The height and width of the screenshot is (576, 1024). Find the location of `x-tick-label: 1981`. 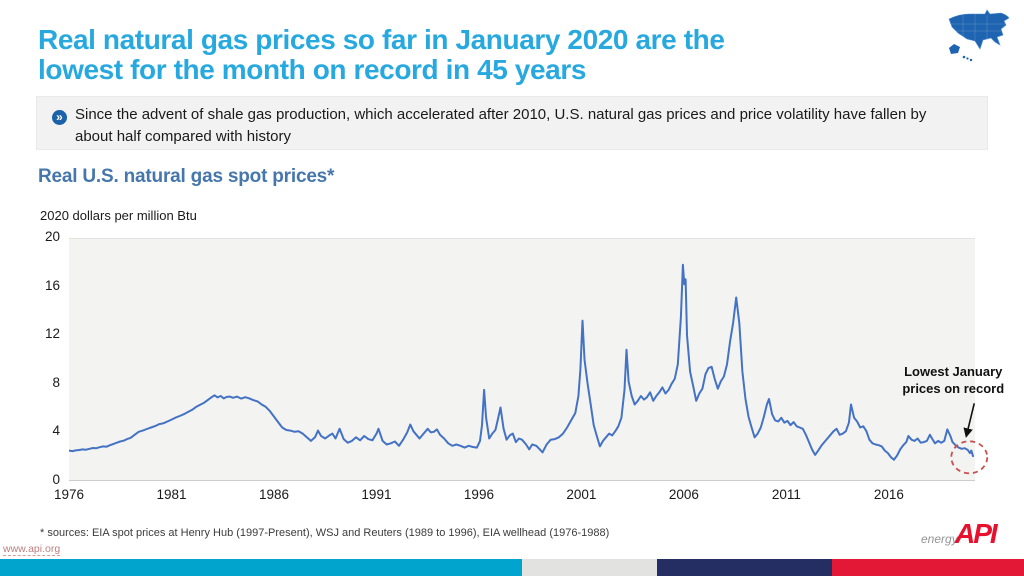

x-tick-label: 1981 is located at coordinates (171, 494).